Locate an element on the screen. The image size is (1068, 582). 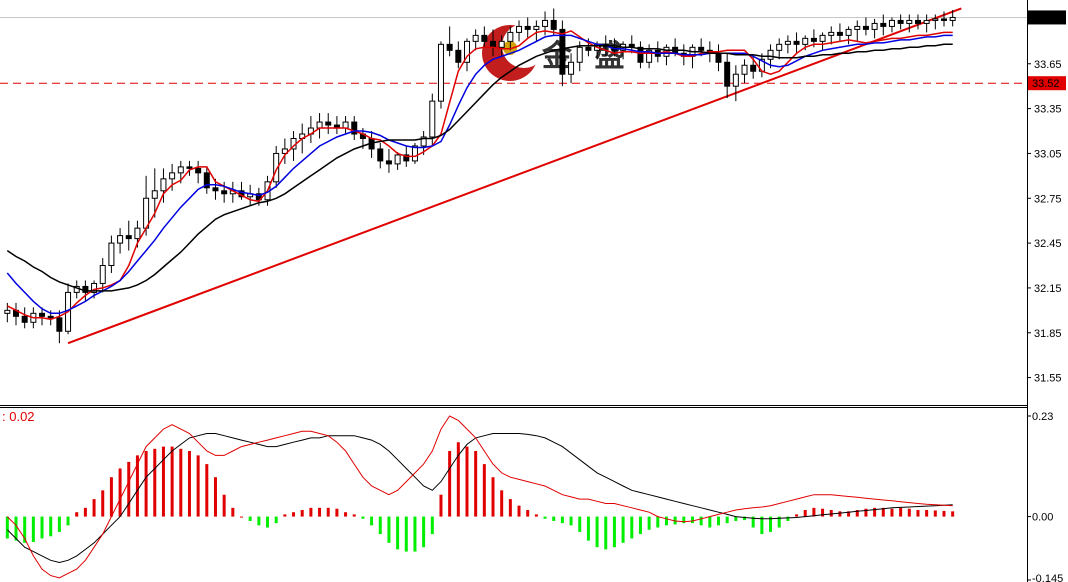
macd-tick-label: -0.145 is located at coordinates (1047, 577).